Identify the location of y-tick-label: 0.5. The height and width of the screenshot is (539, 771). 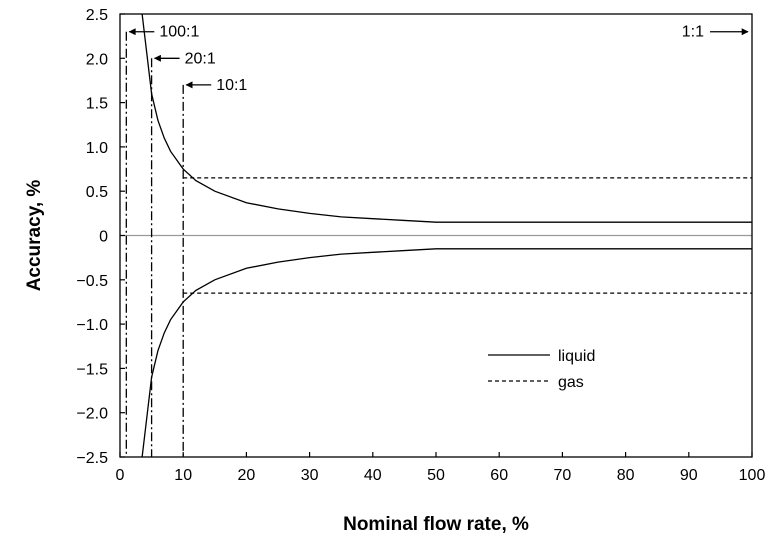
(97, 192).